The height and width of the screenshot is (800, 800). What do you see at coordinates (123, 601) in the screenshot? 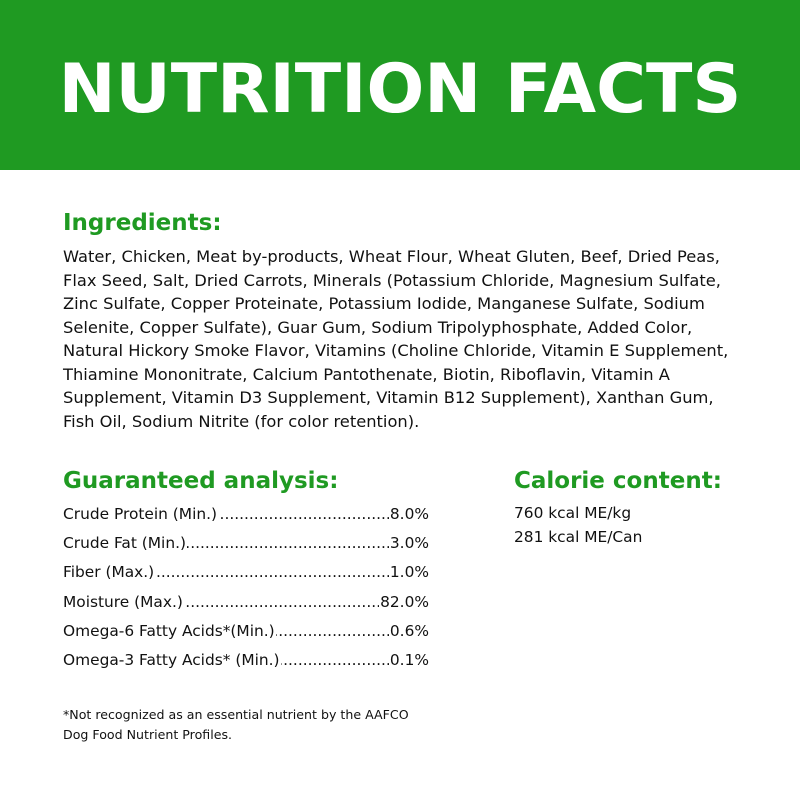
I see `analysis-label: Moisture (Max.)` at bounding box center [123, 601].